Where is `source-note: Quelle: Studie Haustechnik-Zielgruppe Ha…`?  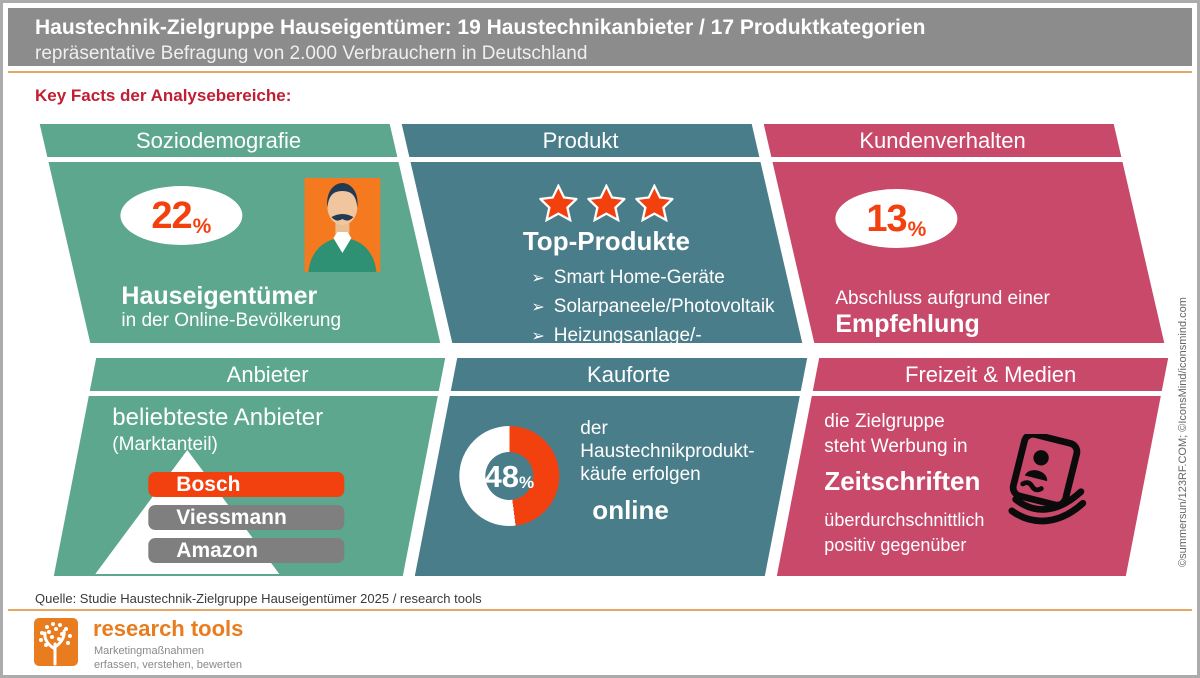
source-note: Quelle: Studie Haustechnik-Zielgruppe Ha… is located at coordinates (258, 598).